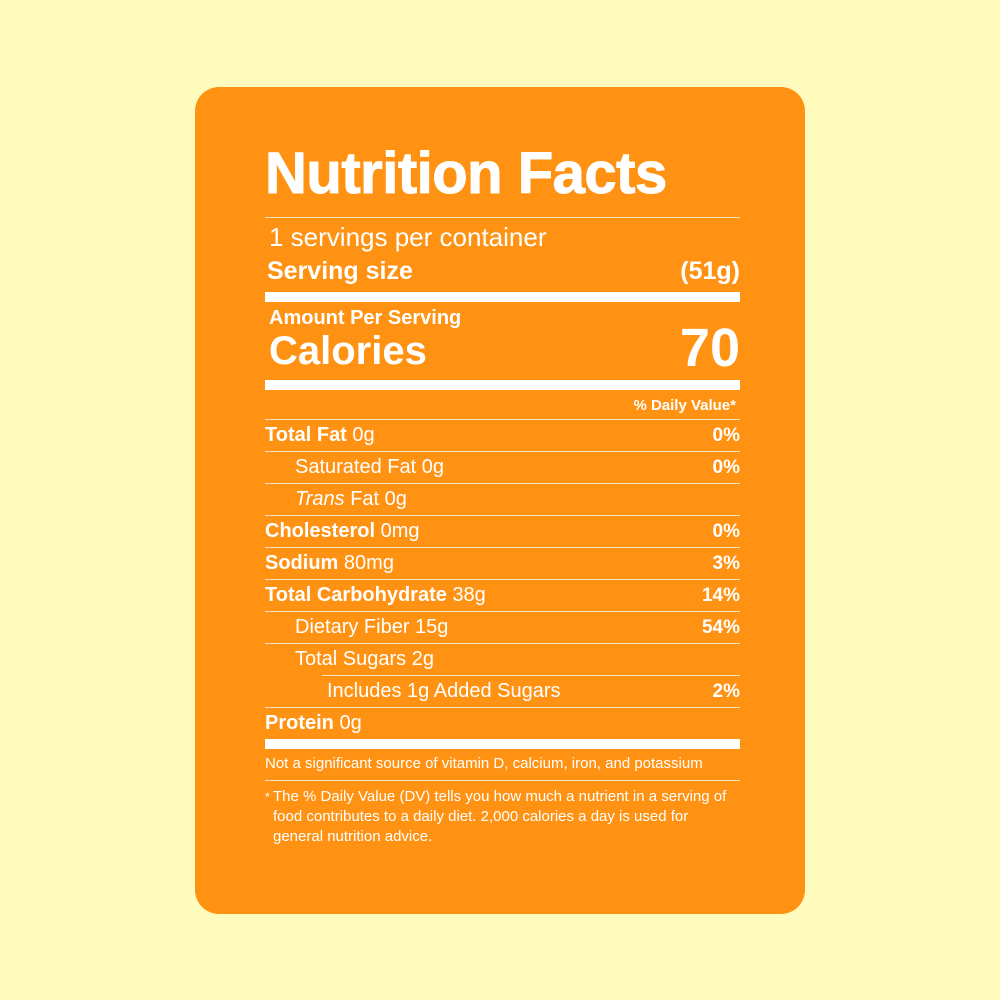 The image size is (1000, 1000). What do you see at coordinates (726, 563) in the screenshot?
I see `nutrient-dv: 3%` at bounding box center [726, 563].